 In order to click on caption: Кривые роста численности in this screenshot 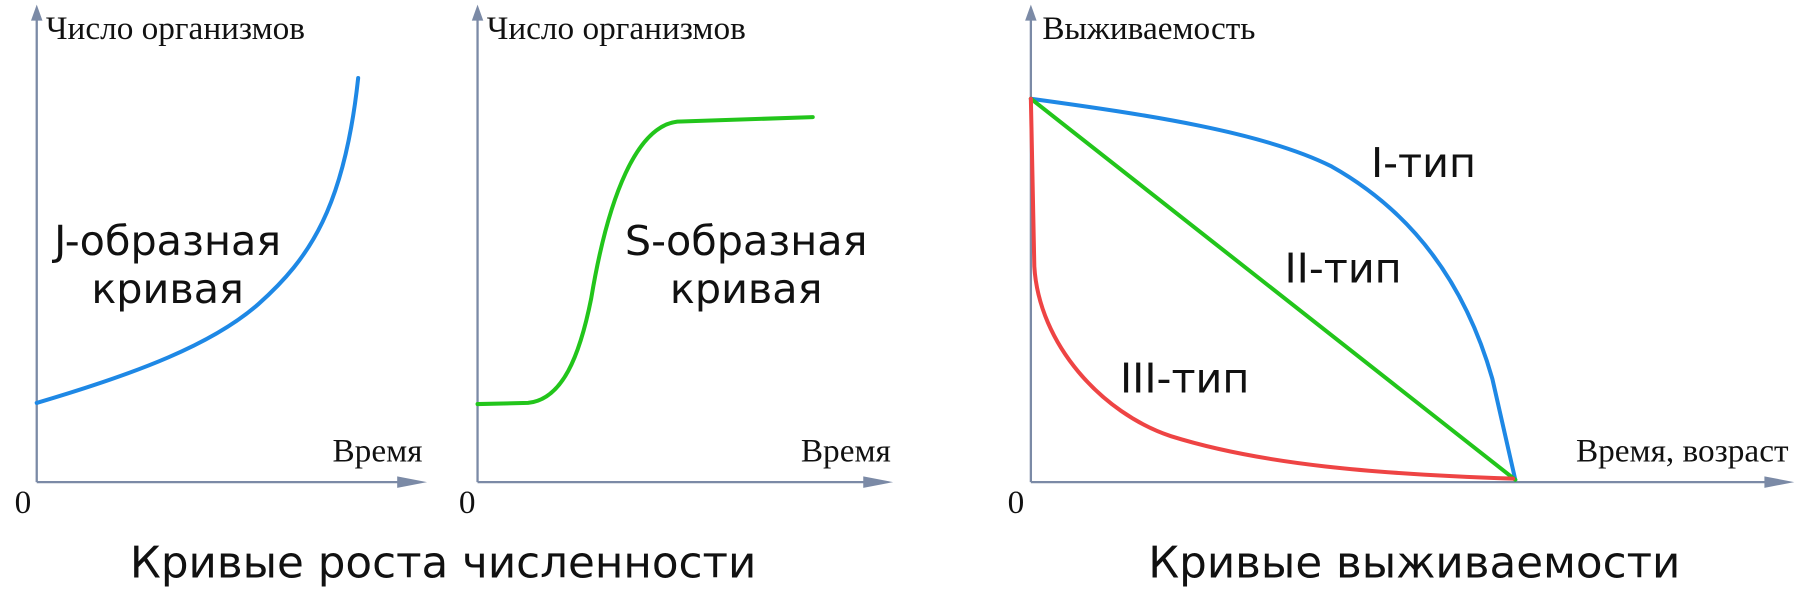, I will do `click(443, 563)`.